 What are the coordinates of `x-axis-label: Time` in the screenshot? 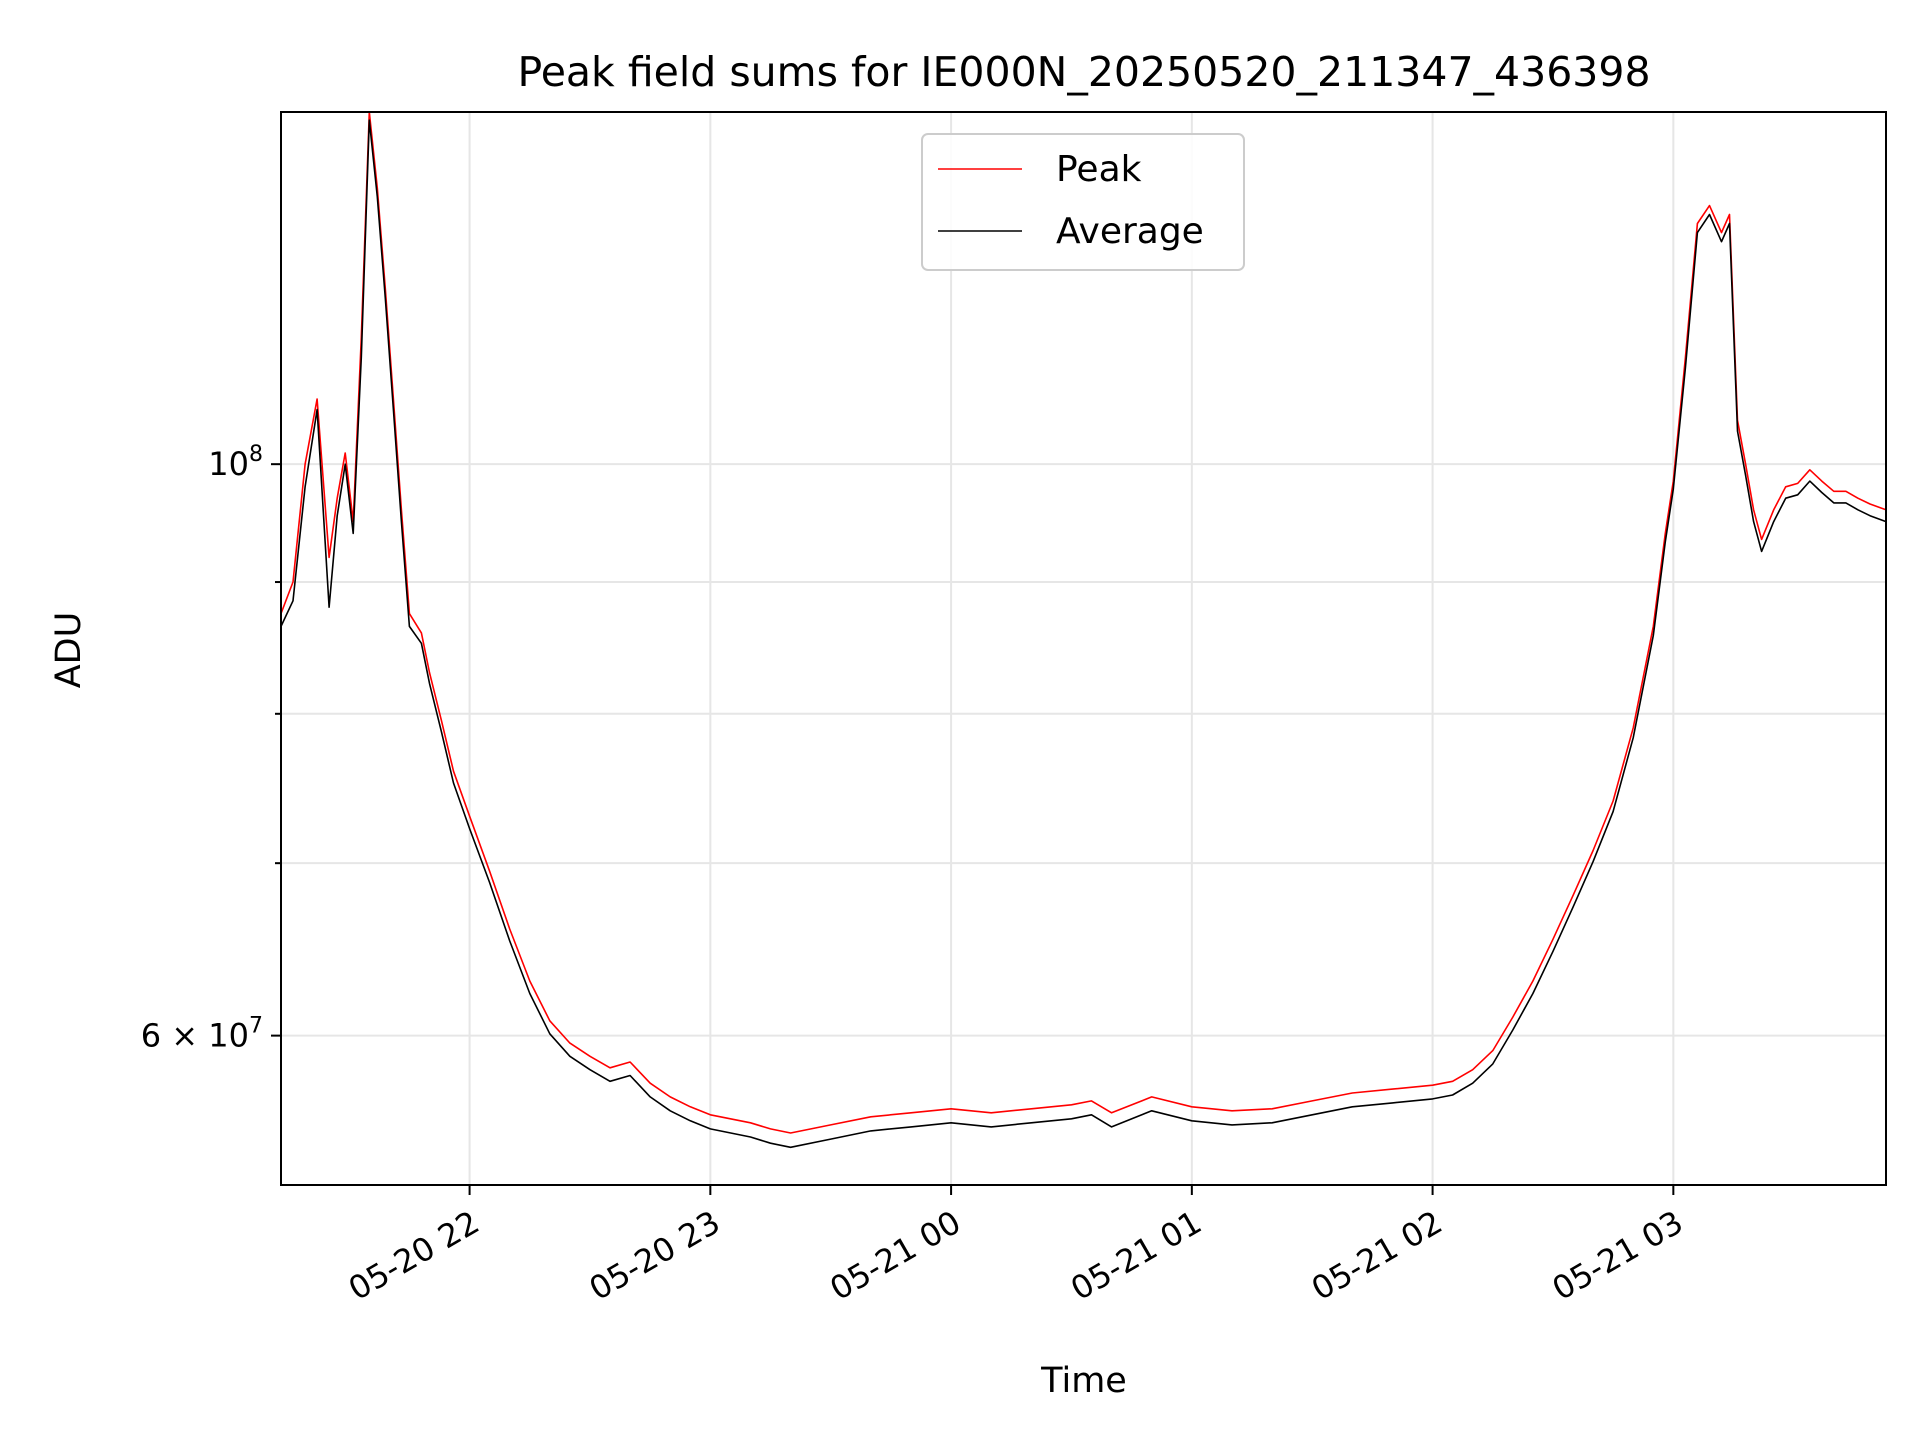 It's located at (1083, 1381).